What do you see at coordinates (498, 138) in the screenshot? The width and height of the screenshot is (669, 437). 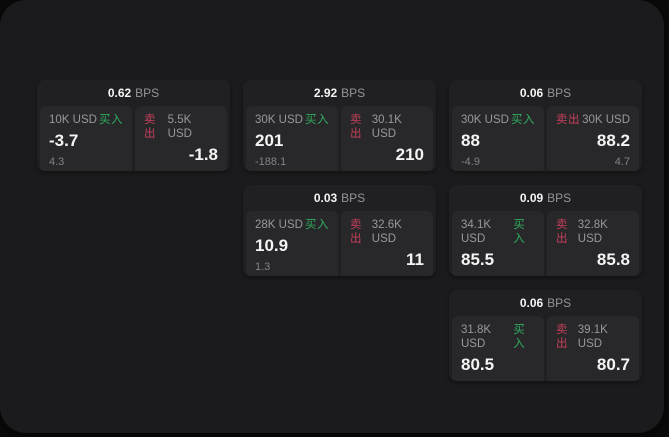 I see `buy-price-tile: 30K USD 买入 88 -4.9` at bounding box center [498, 138].